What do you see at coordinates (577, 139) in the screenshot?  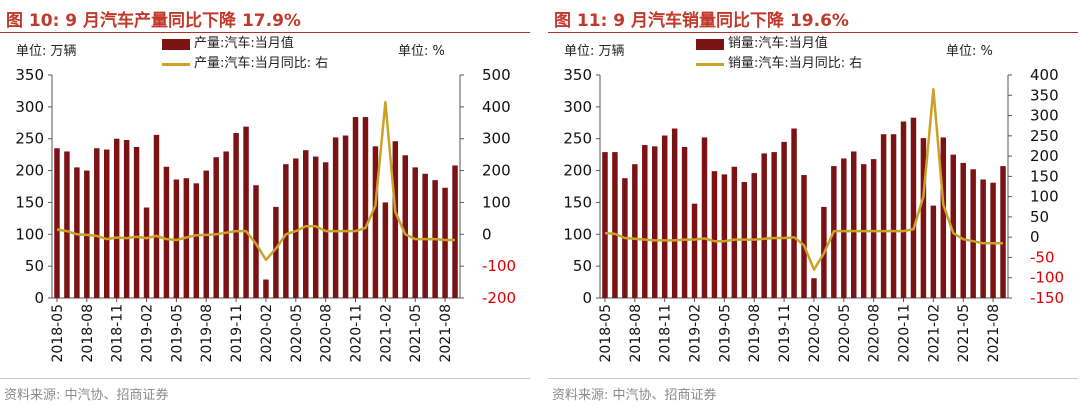 I see `left-tick-label: 250` at bounding box center [577, 139].